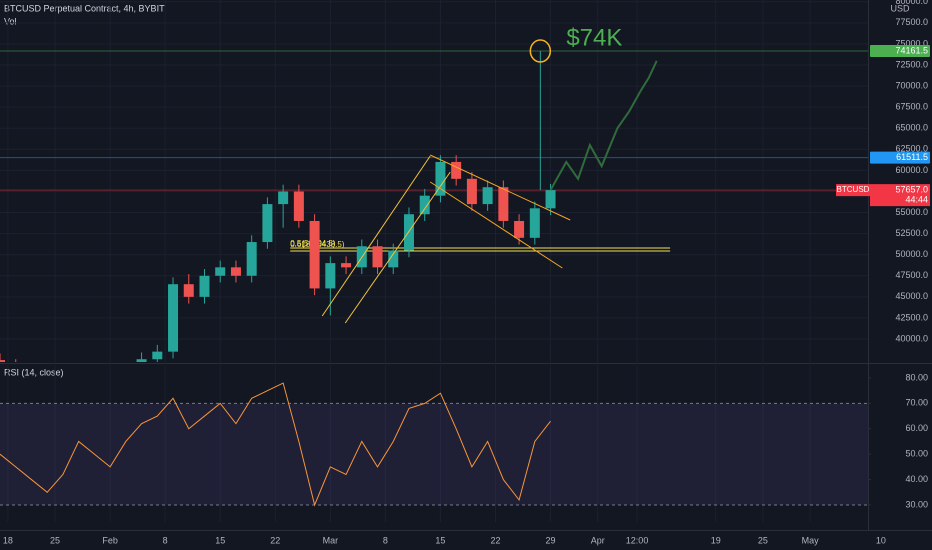 This screenshot has width=932, height=550. Describe the element at coordinates (275, 444) in the screenshot. I see `rsi-line` at that location.